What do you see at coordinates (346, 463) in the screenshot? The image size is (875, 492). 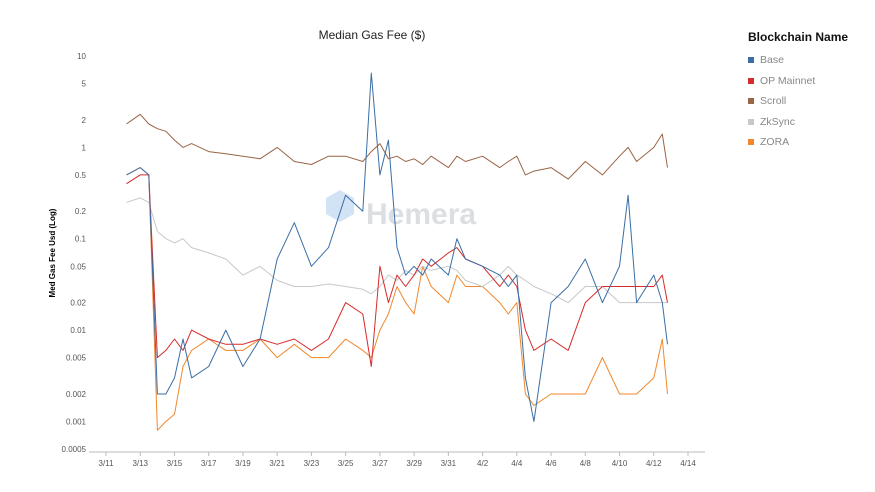 I see `x-tick-label: 3/25` at bounding box center [346, 463].